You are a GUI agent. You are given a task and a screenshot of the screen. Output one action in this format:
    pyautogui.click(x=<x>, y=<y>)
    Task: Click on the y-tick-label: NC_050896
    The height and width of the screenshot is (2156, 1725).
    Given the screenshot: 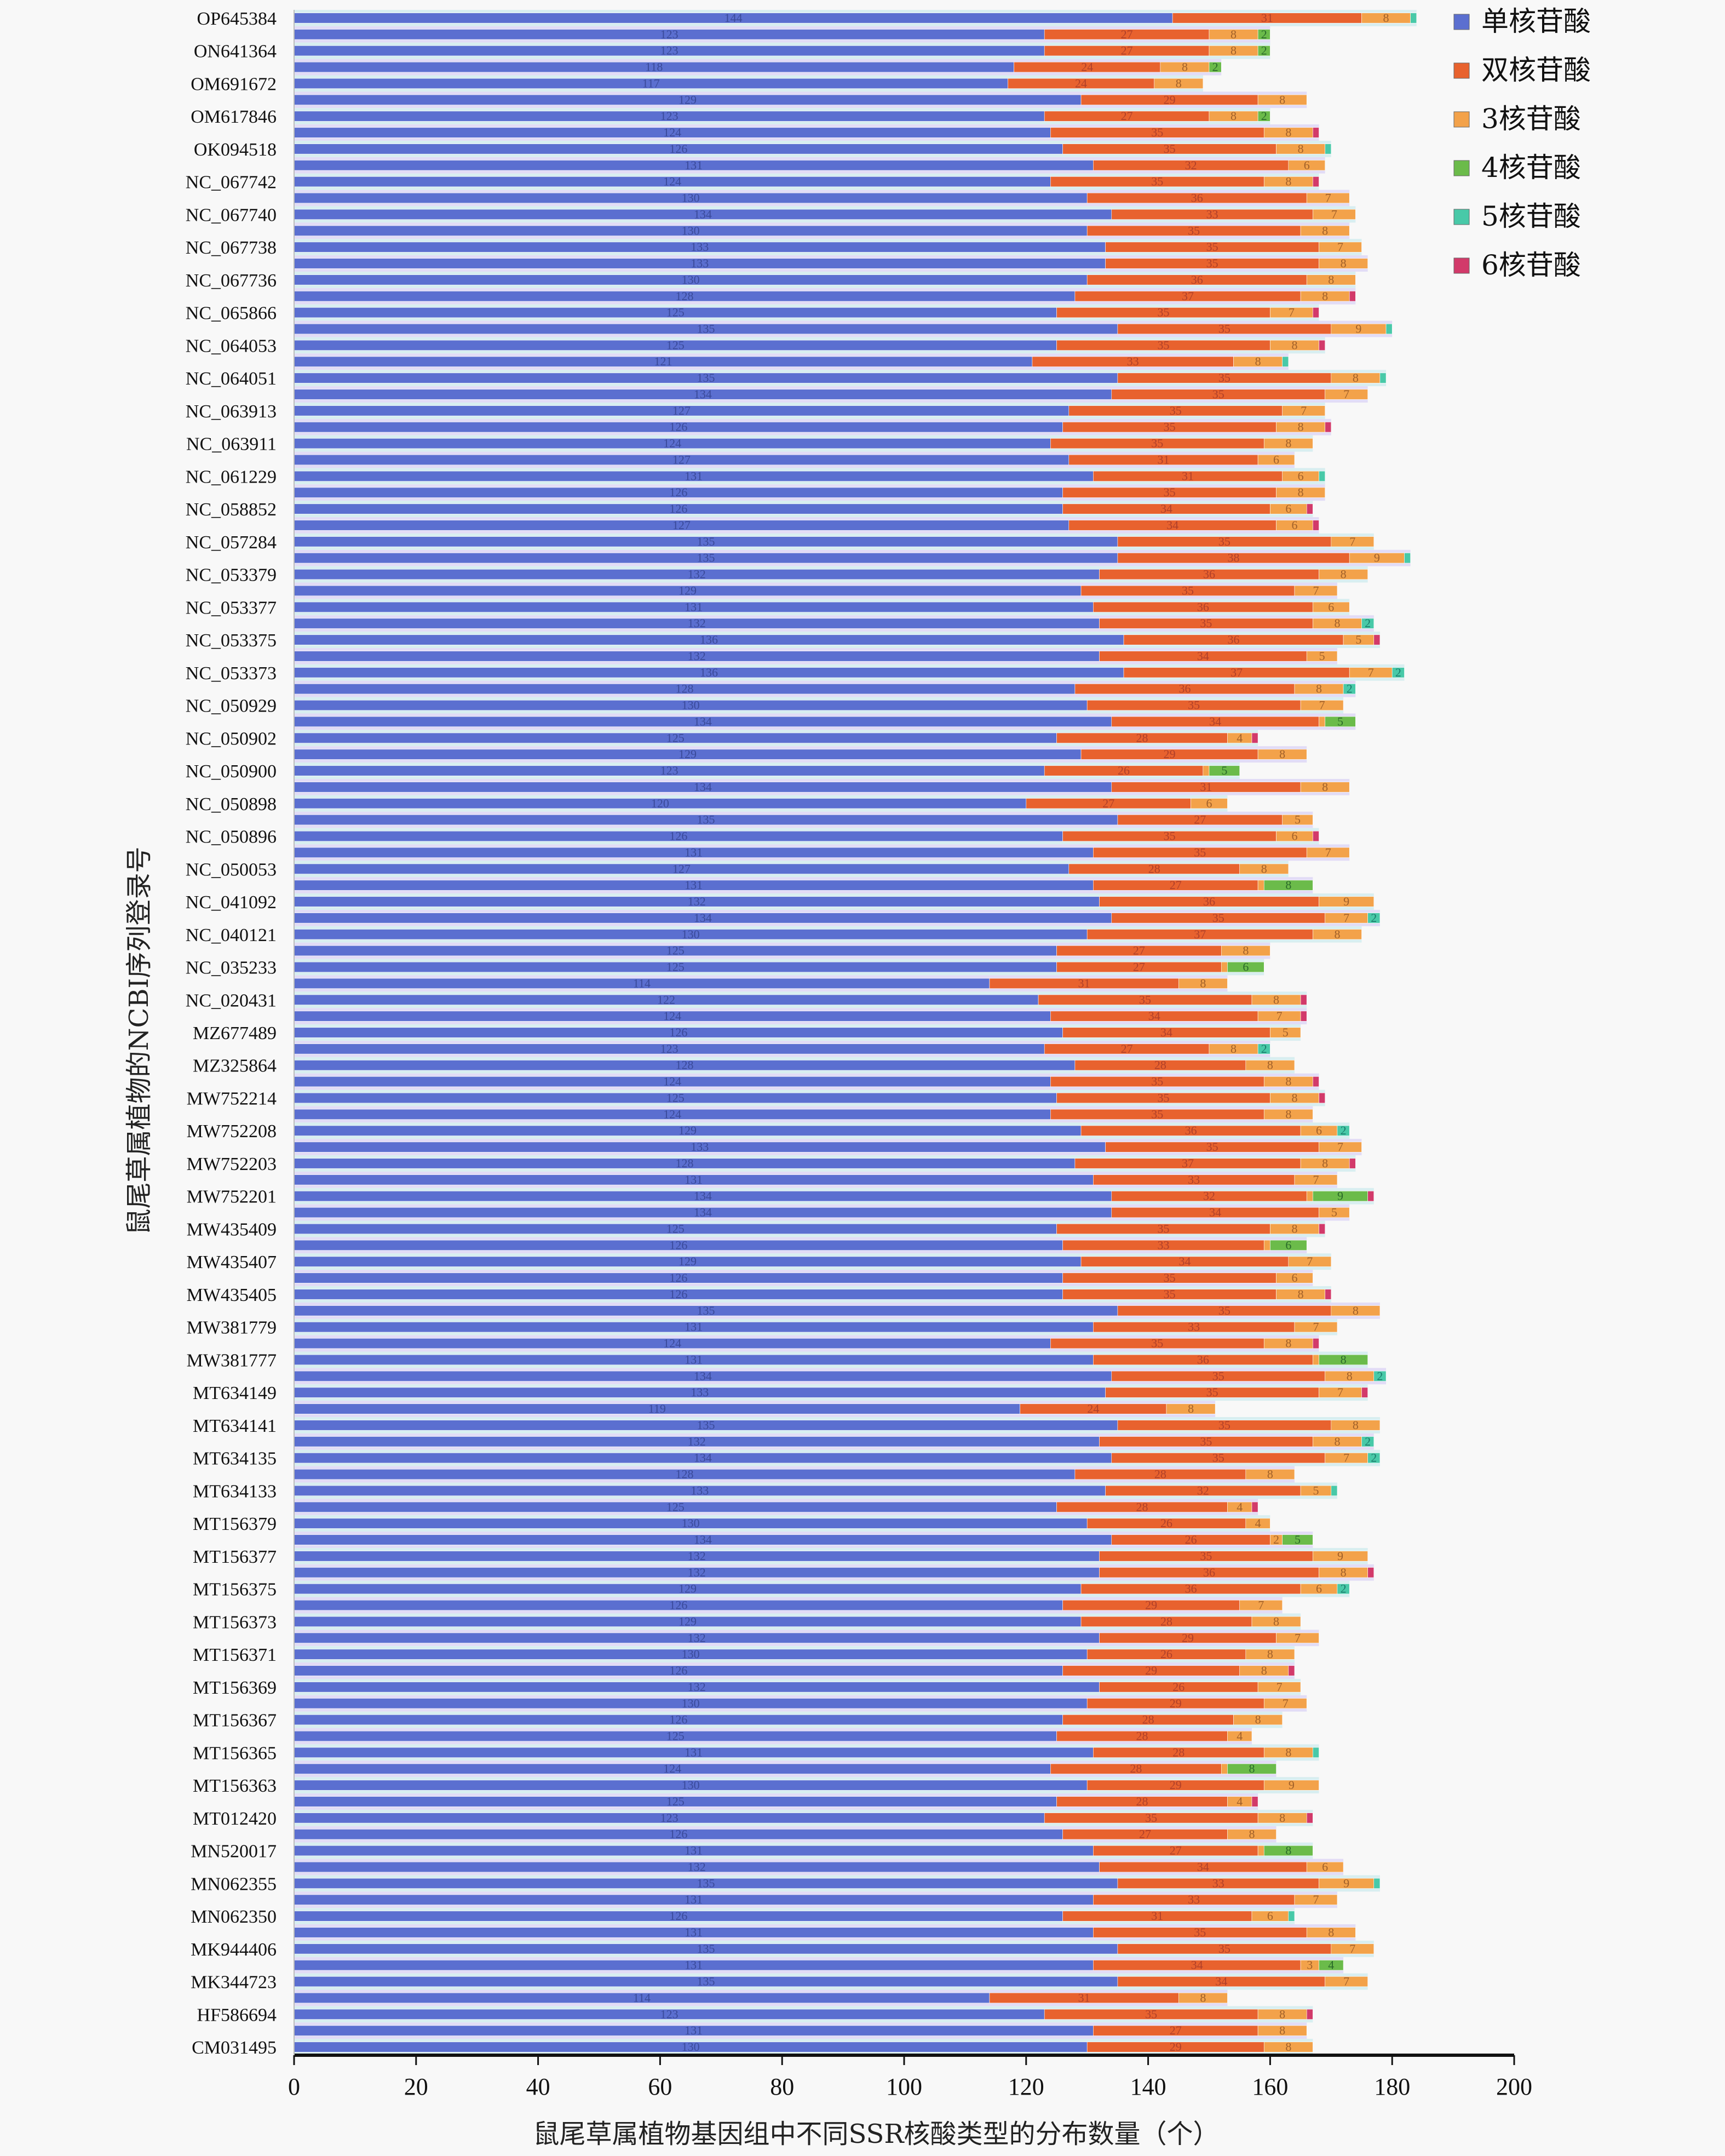 What is the action you would take?
    pyautogui.click(x=231, y=837)
    